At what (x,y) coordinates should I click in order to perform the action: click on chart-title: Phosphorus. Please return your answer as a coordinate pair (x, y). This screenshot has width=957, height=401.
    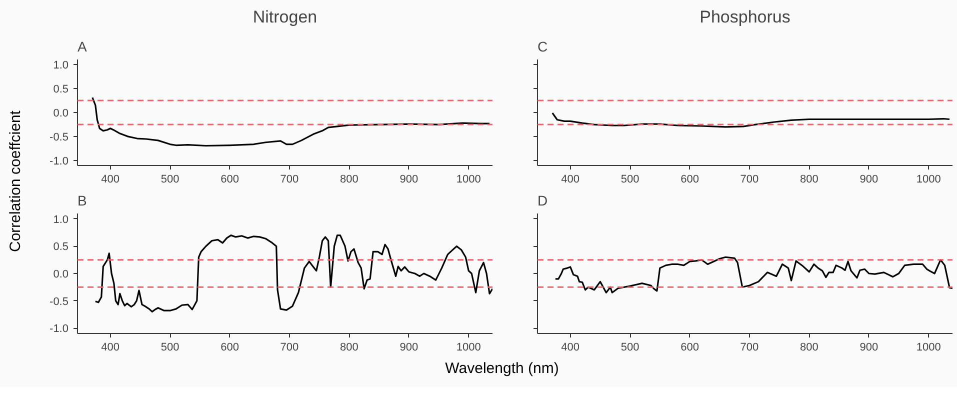
    Looking at the image, I should click on (745, 17).